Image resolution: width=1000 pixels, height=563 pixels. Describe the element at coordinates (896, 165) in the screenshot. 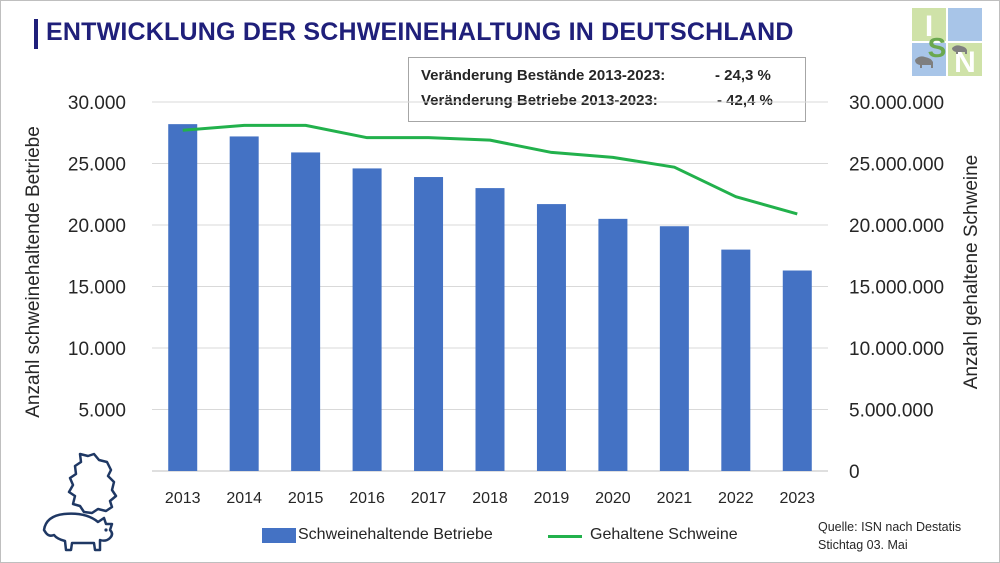

I see `y-right-tick-label: 25.000.000` at that location.